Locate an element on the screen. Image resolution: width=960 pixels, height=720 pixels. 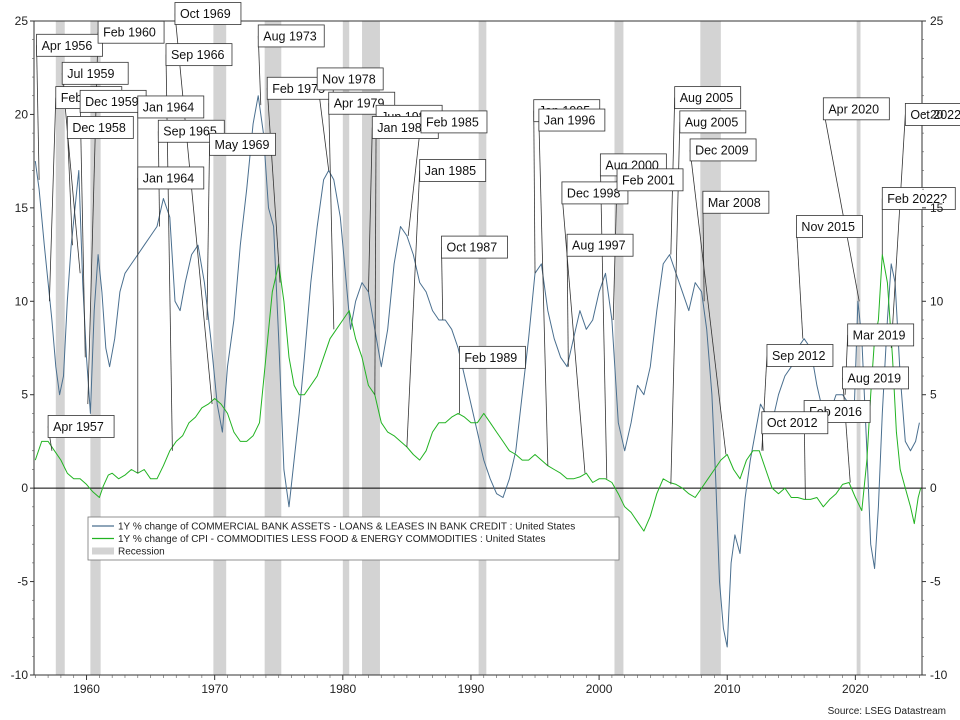
y-tick-label-right: -10 is located at coordinates (939, 675).